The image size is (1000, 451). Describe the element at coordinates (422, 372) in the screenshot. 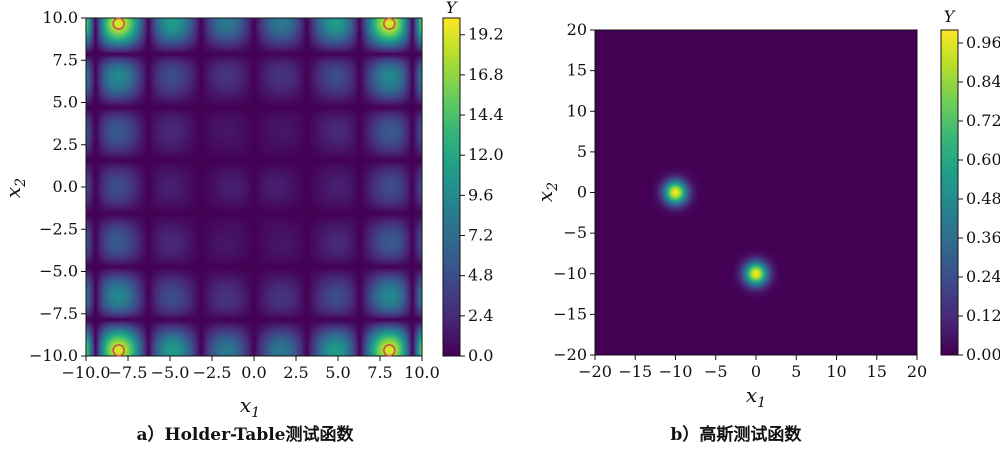

I see `x-tick-label: 10.0` at that location.